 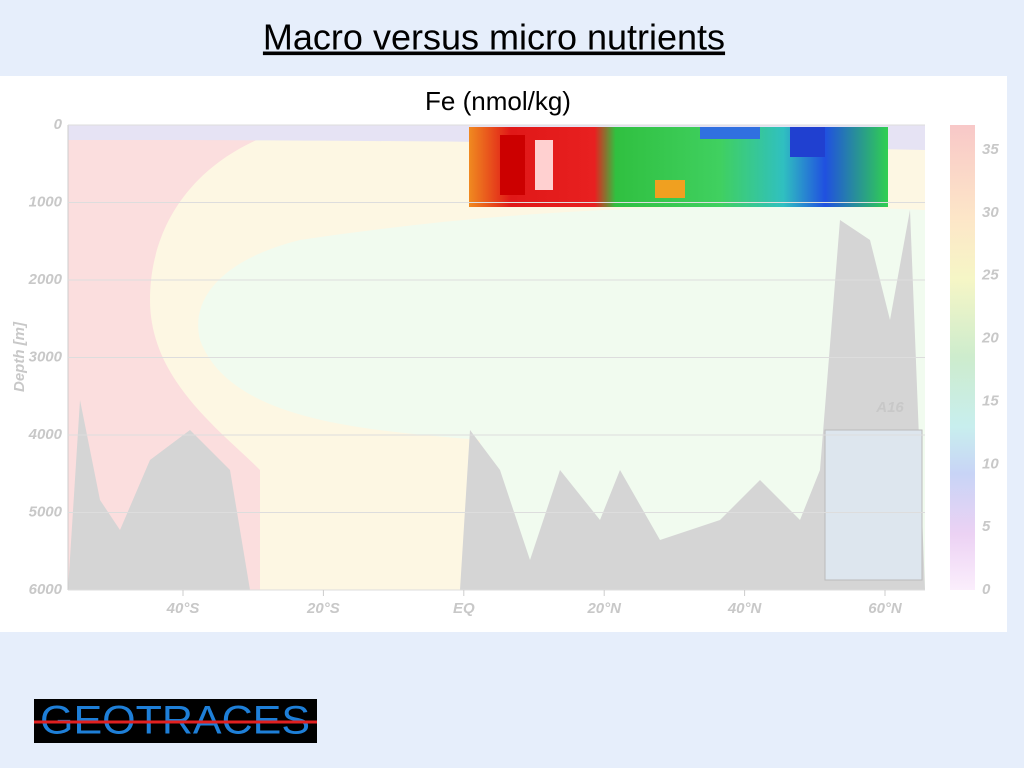 What do you see at coordinates (990, 338) in the screenshot?
I see `colorbar-tick-label: 20` at bounding box center [990, 338].